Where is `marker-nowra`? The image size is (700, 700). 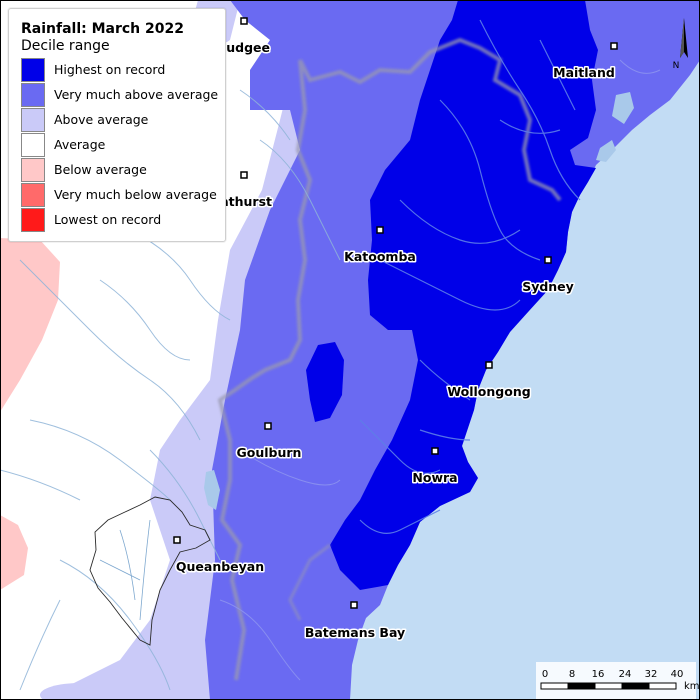 marker-nowra is located at coordinates (435, 451).